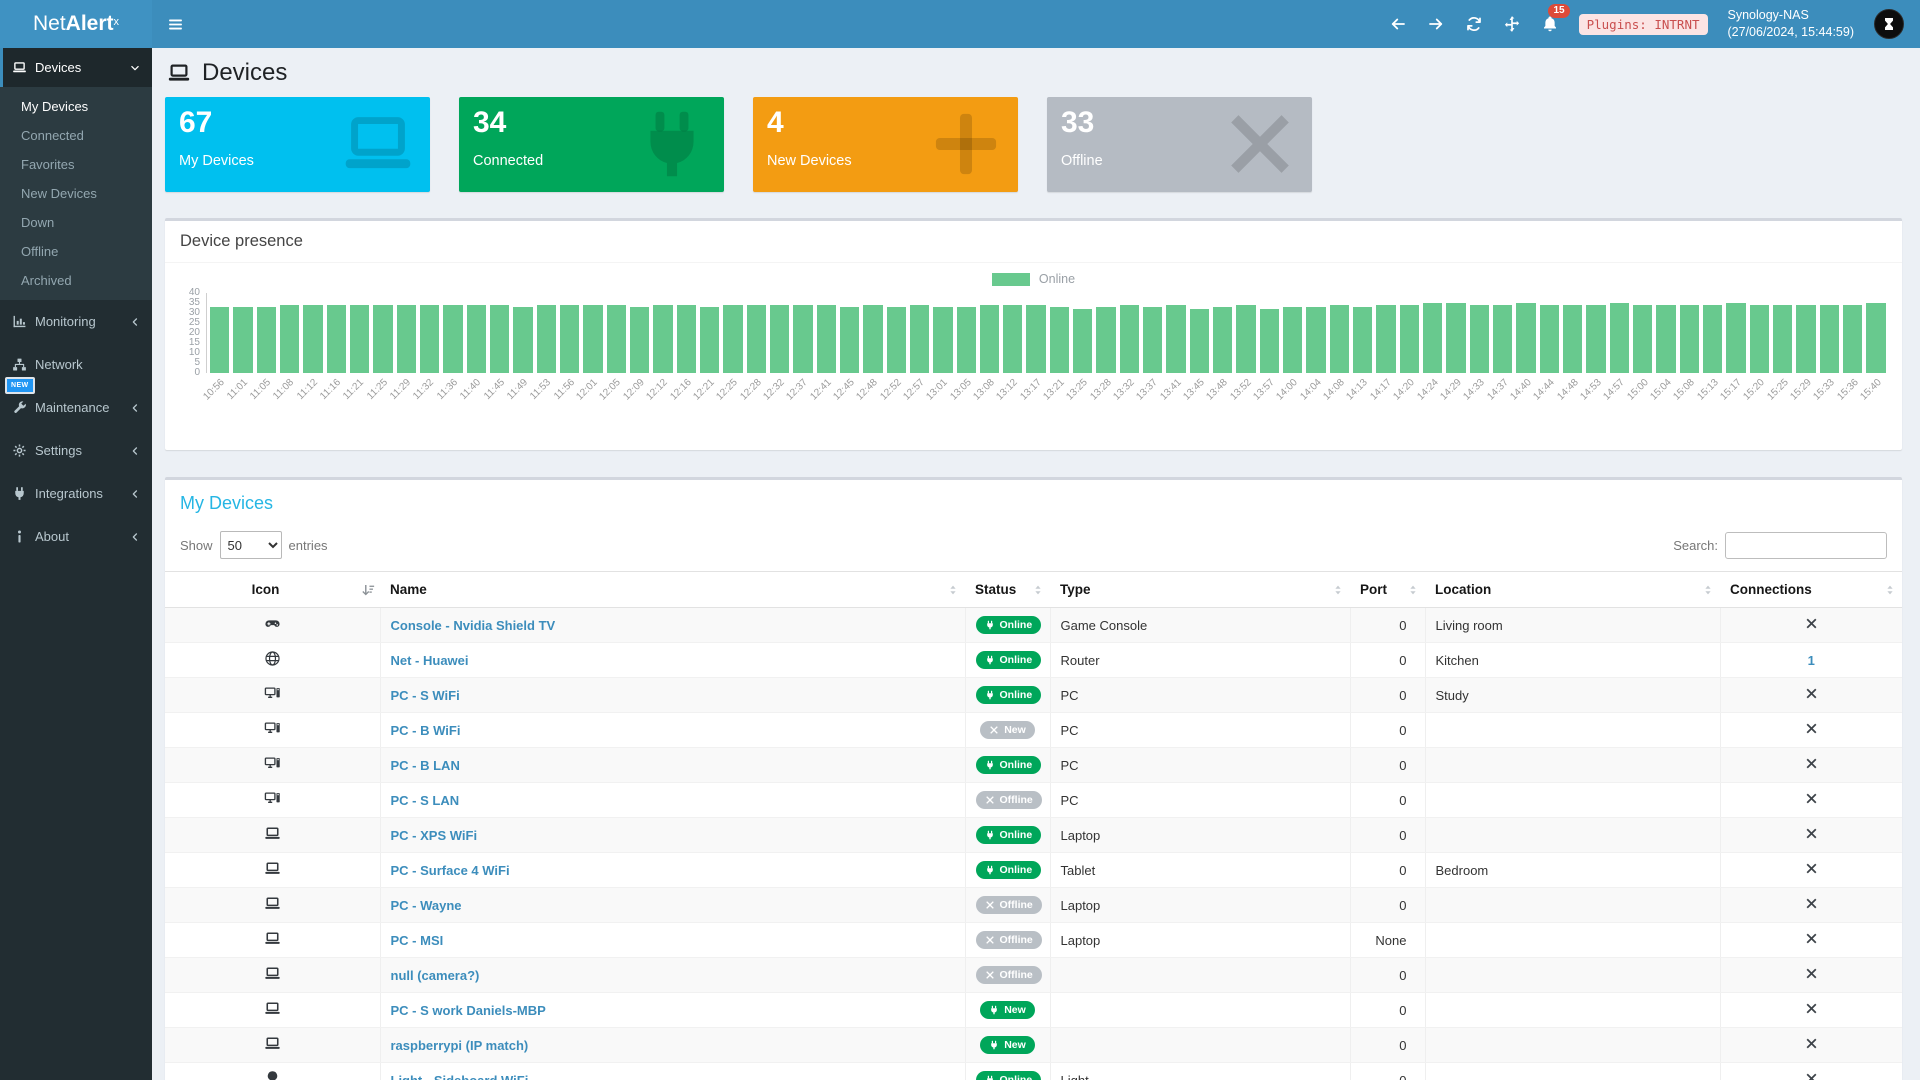 This screenshot has height=1080, width=1920. Describe the element at coordinates (1200, 589) in the screenshot. I see `column-header-type: Type` at that location.